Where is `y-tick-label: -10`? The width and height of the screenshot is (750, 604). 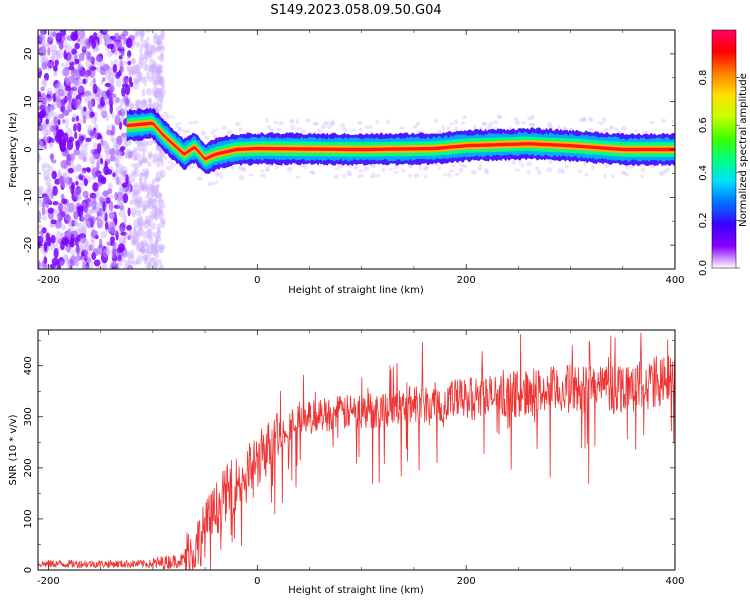
y-tick-label: -10 is located at coordinates (28, 197).